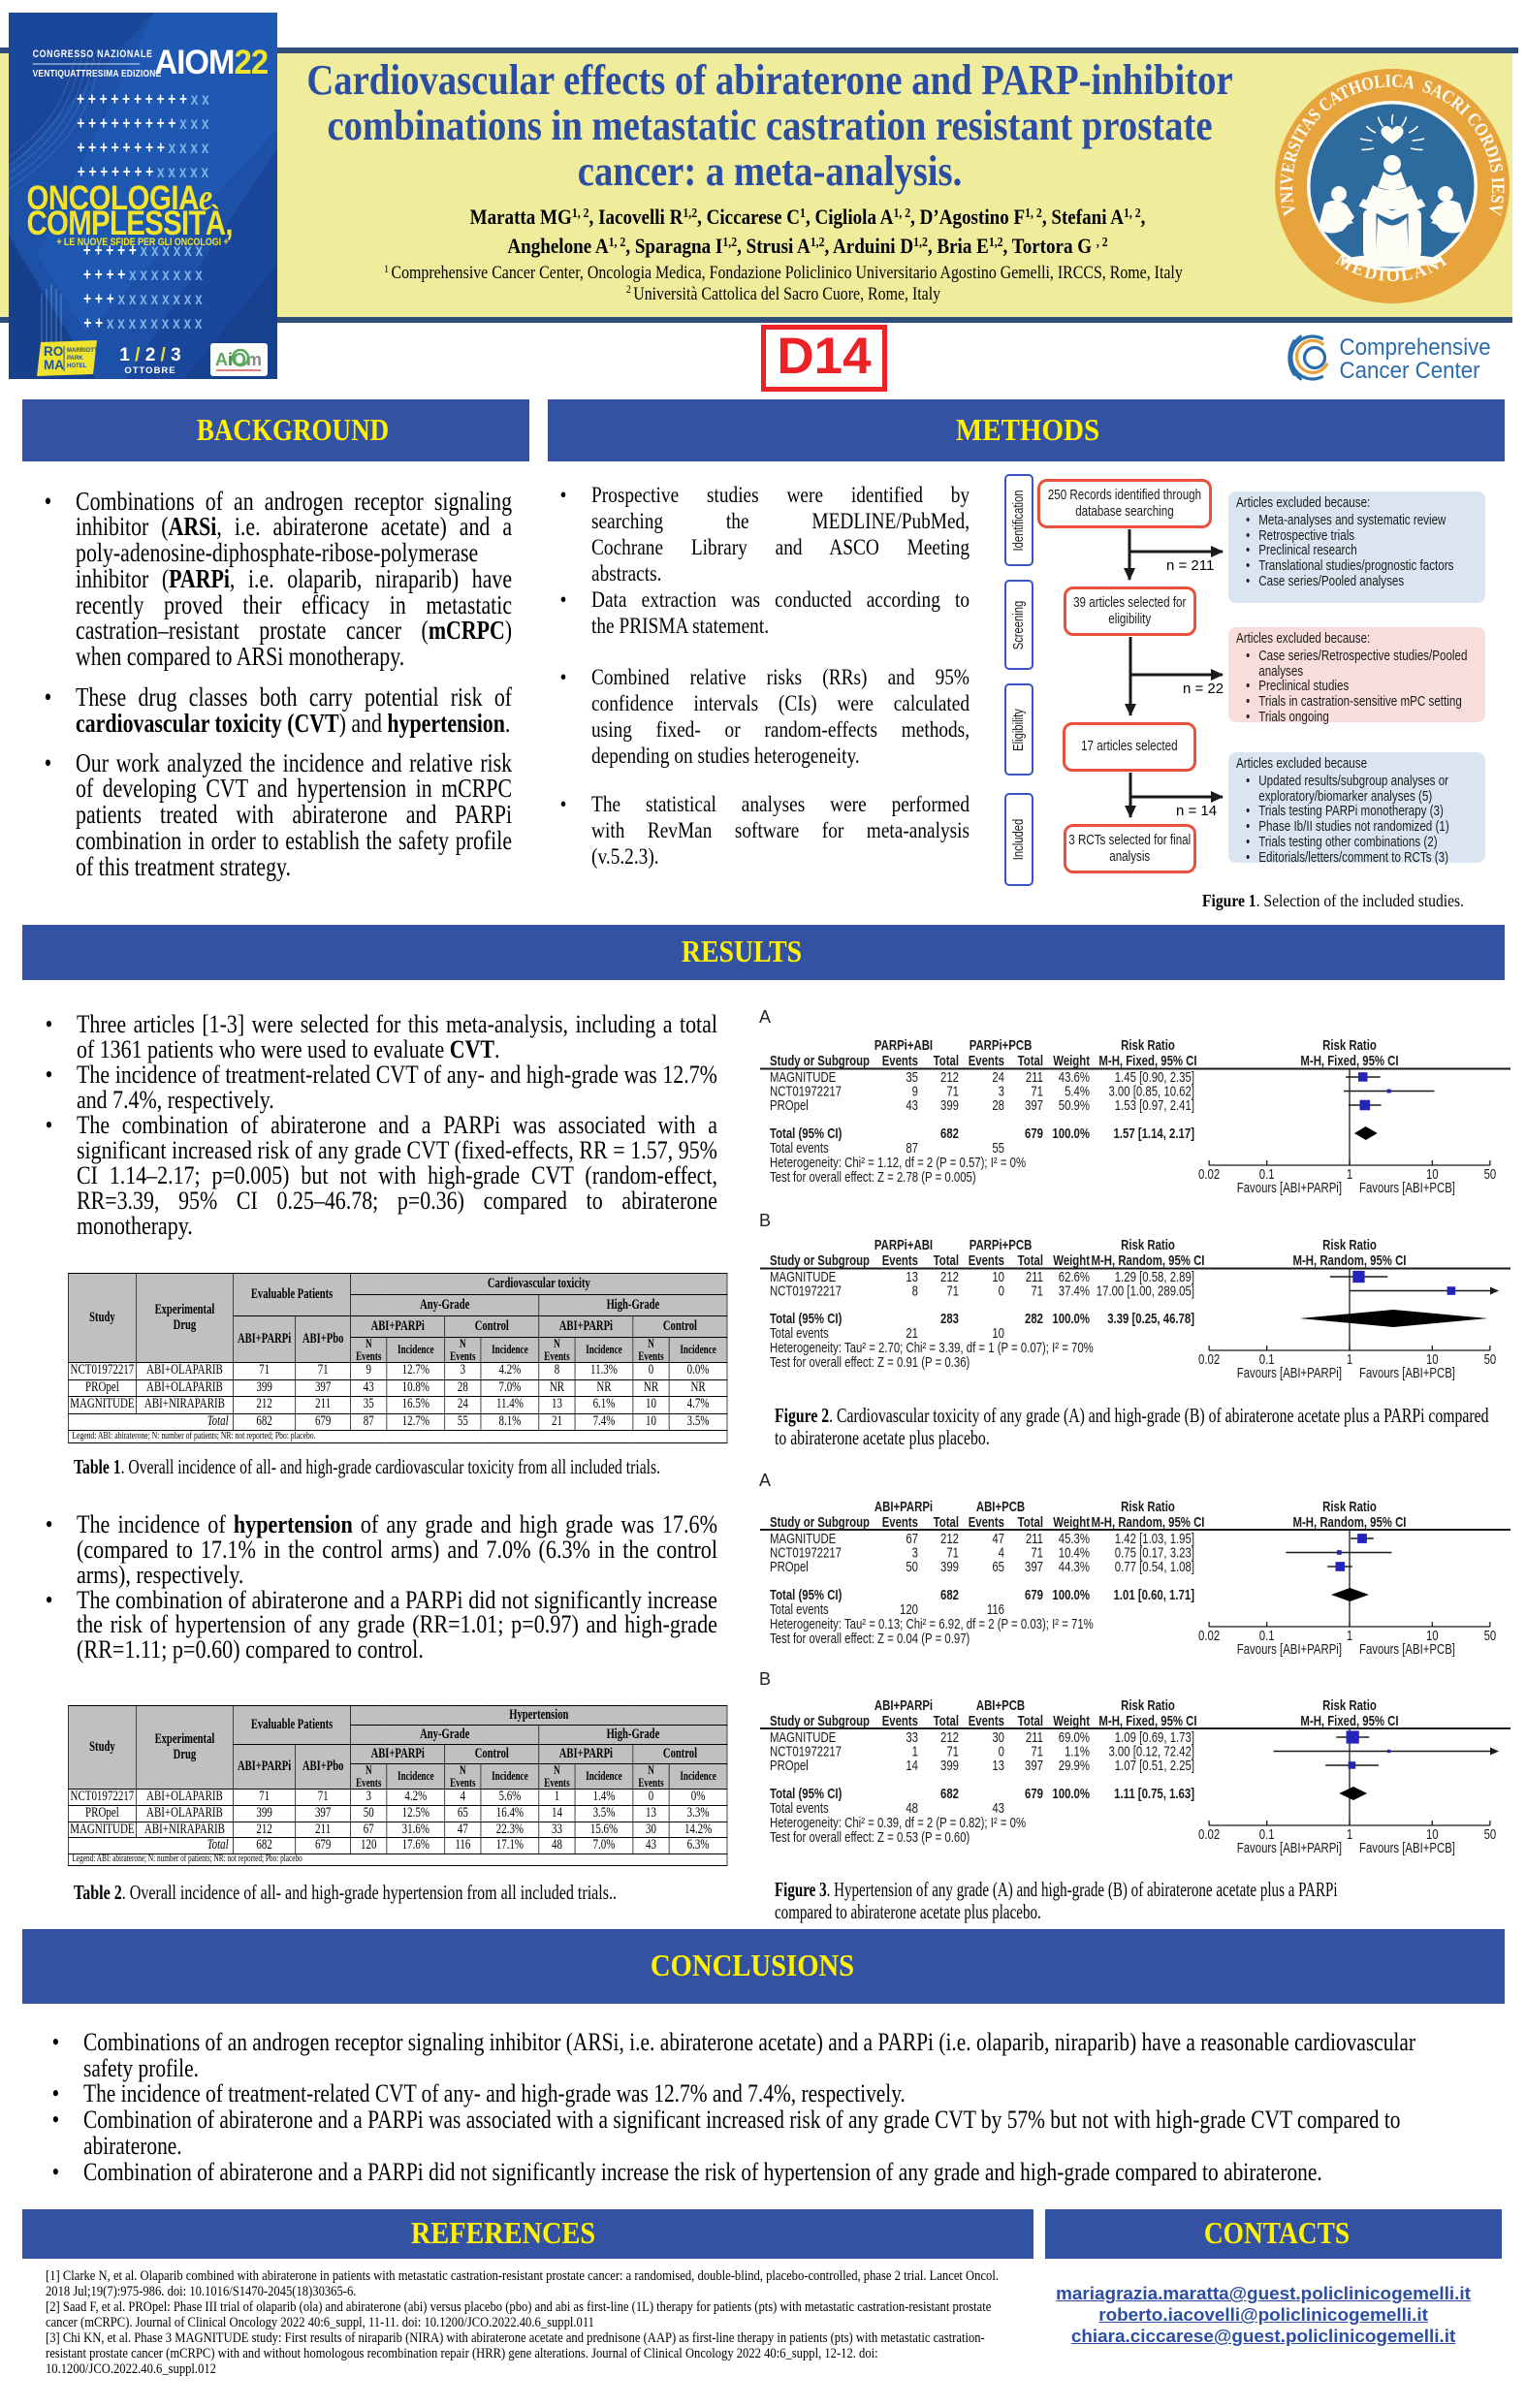 The width and height of the screenshot is (1526, 2408). I want to click on svg-text: ABI+PCB, so click(1000, 1705).